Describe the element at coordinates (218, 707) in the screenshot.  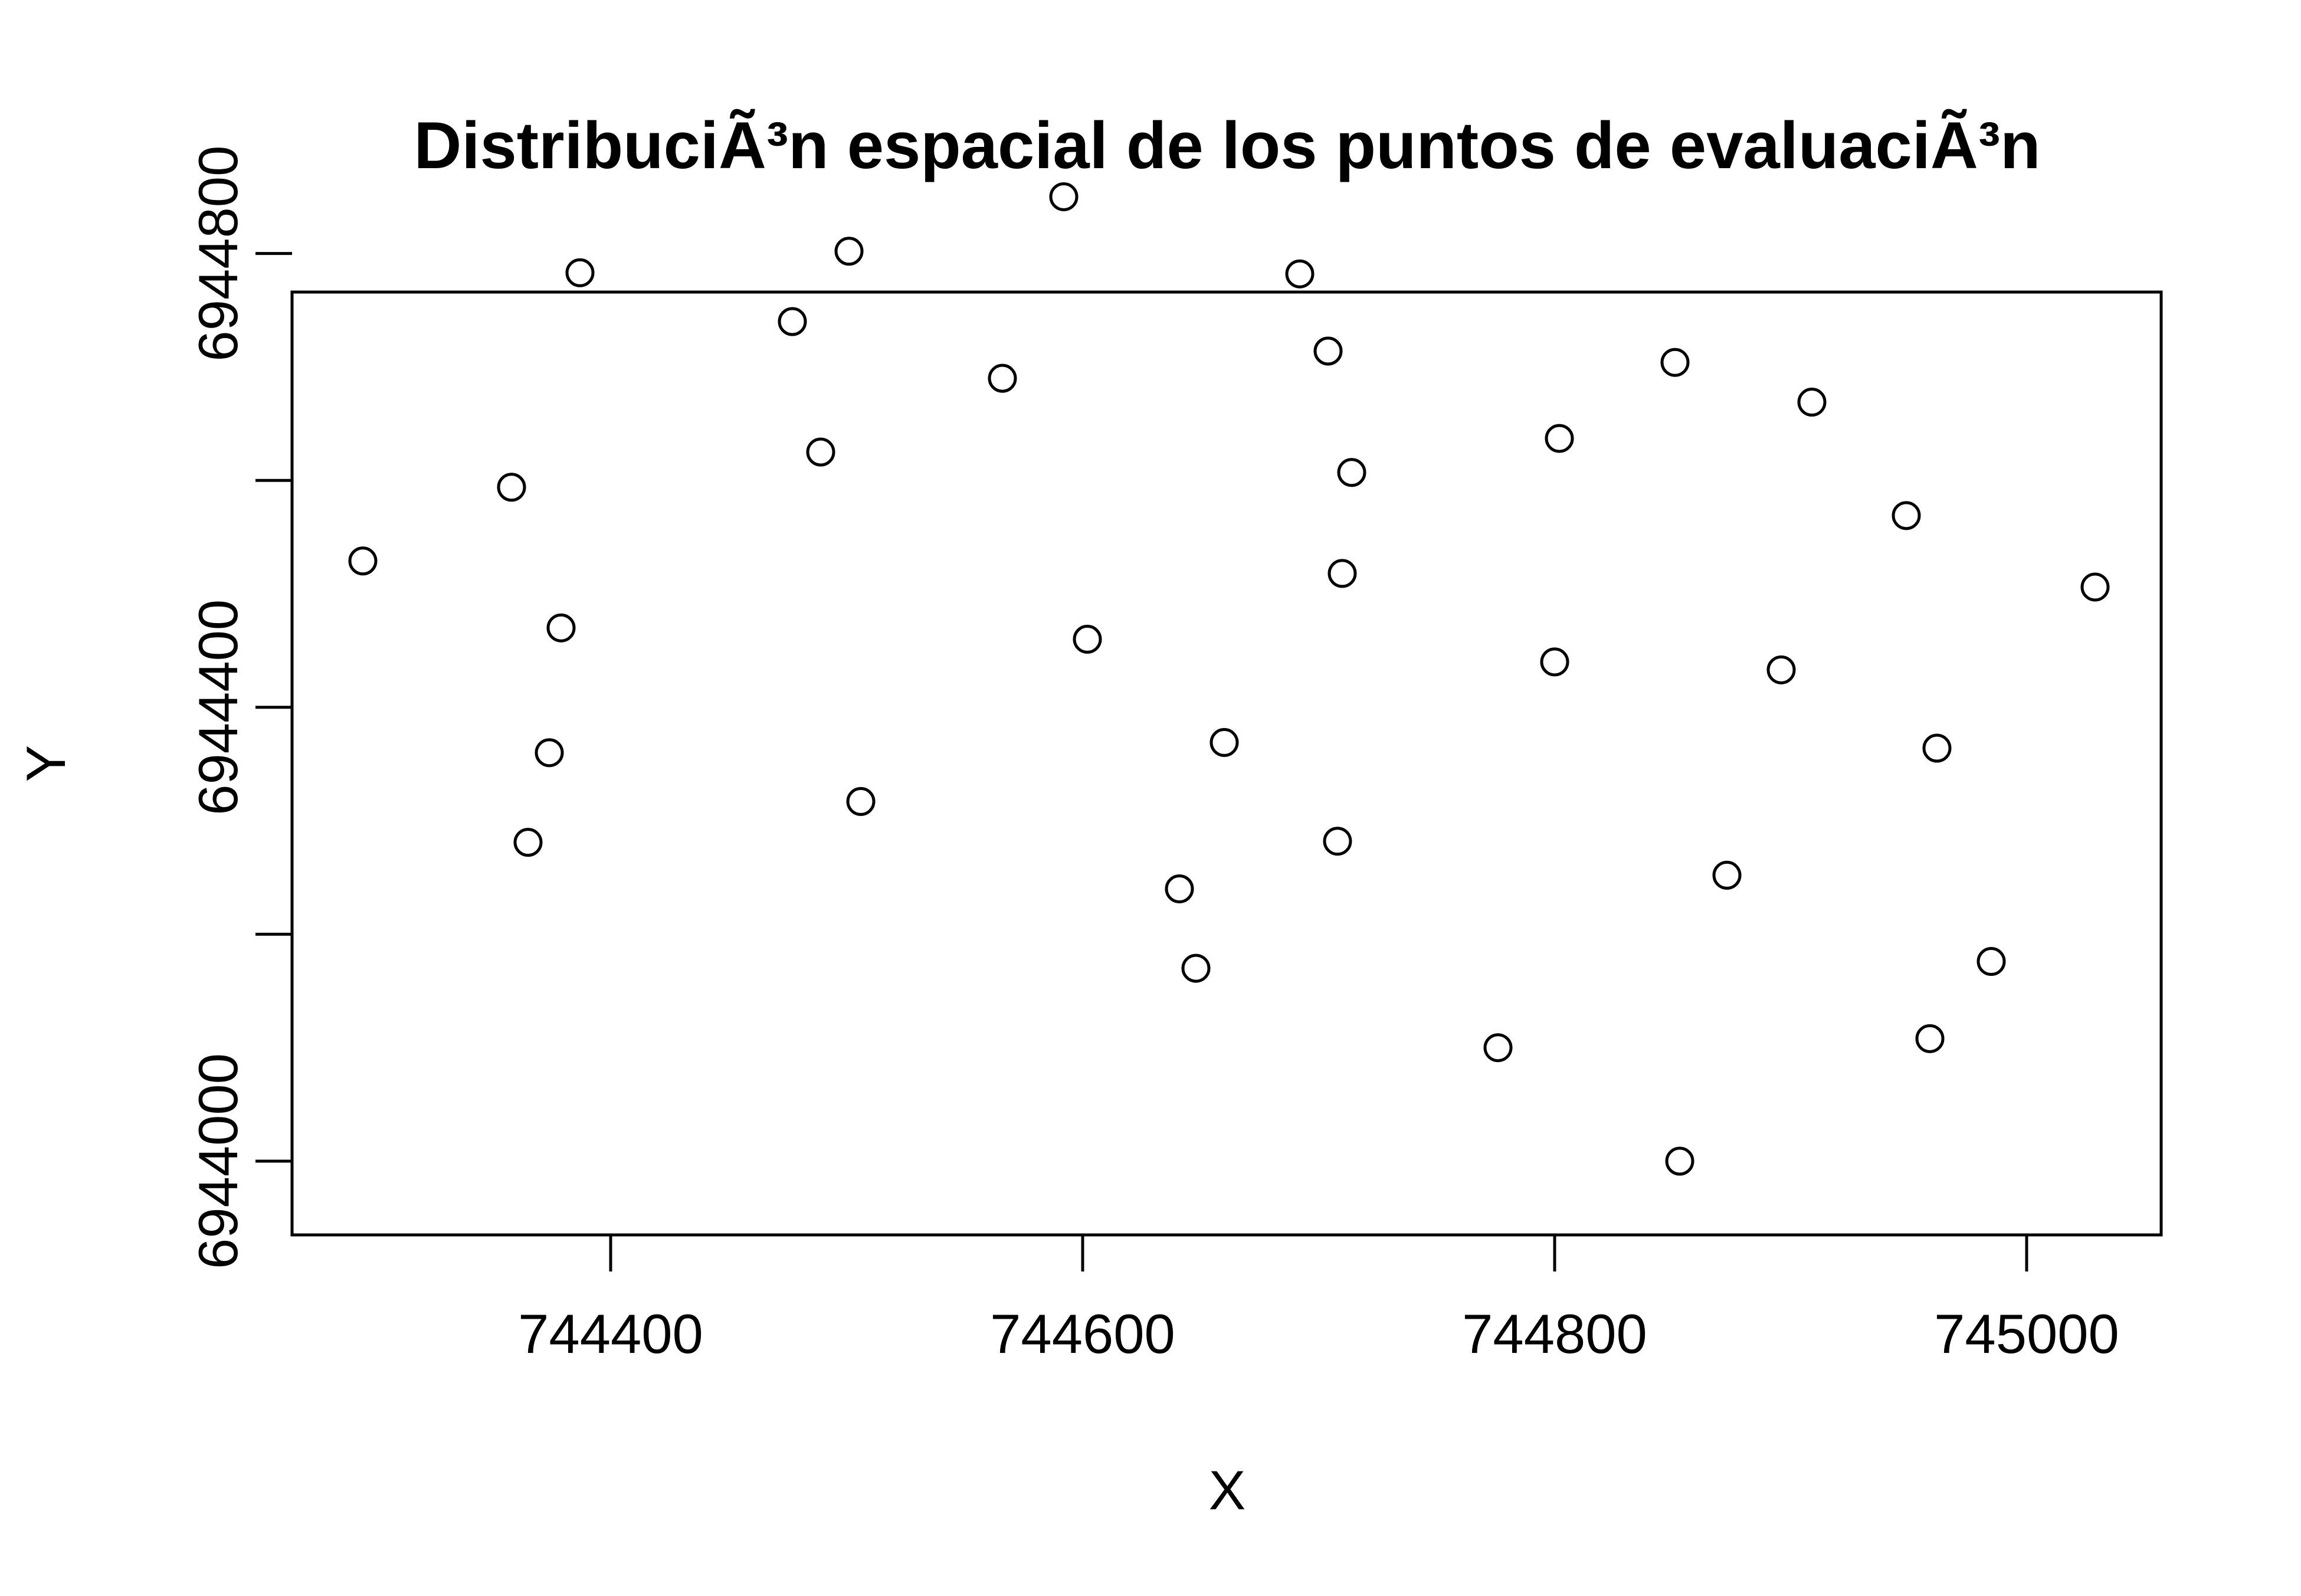
I see `y-tick-label: 6944400` at that location.